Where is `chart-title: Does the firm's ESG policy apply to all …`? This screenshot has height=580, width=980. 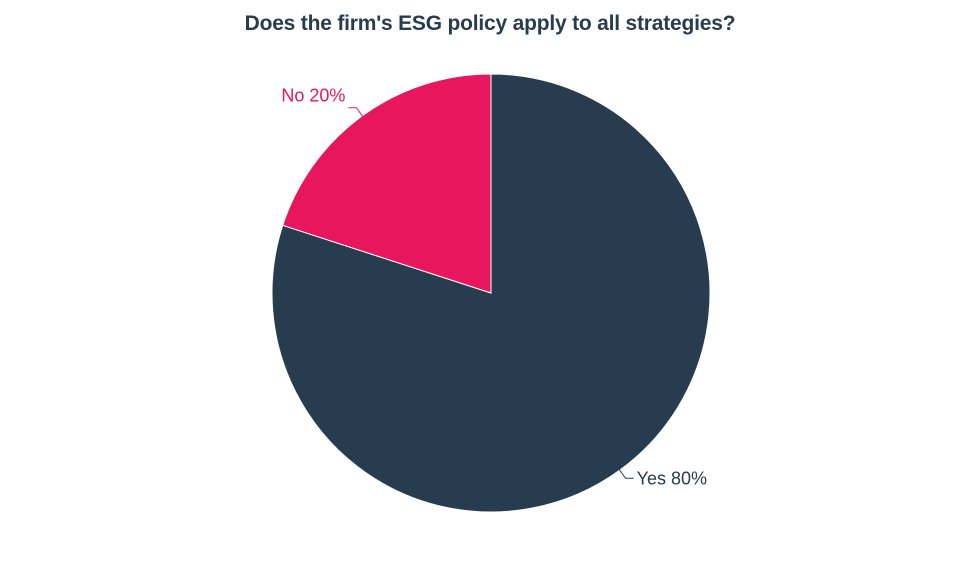
chart-title: Does the firm's ESG policy apply to all … is located at coordinates (490, 23).